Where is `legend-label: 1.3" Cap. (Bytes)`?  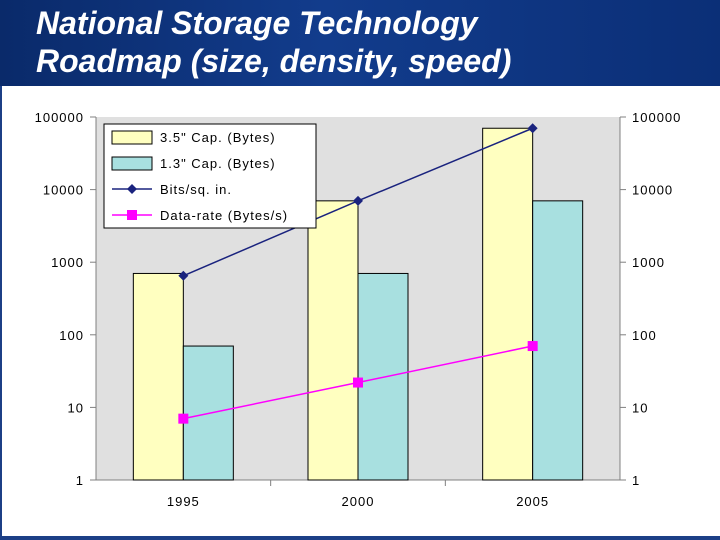
legend-label: 1.3" Cap. (Bytes) is located at coordinates (218, 163).